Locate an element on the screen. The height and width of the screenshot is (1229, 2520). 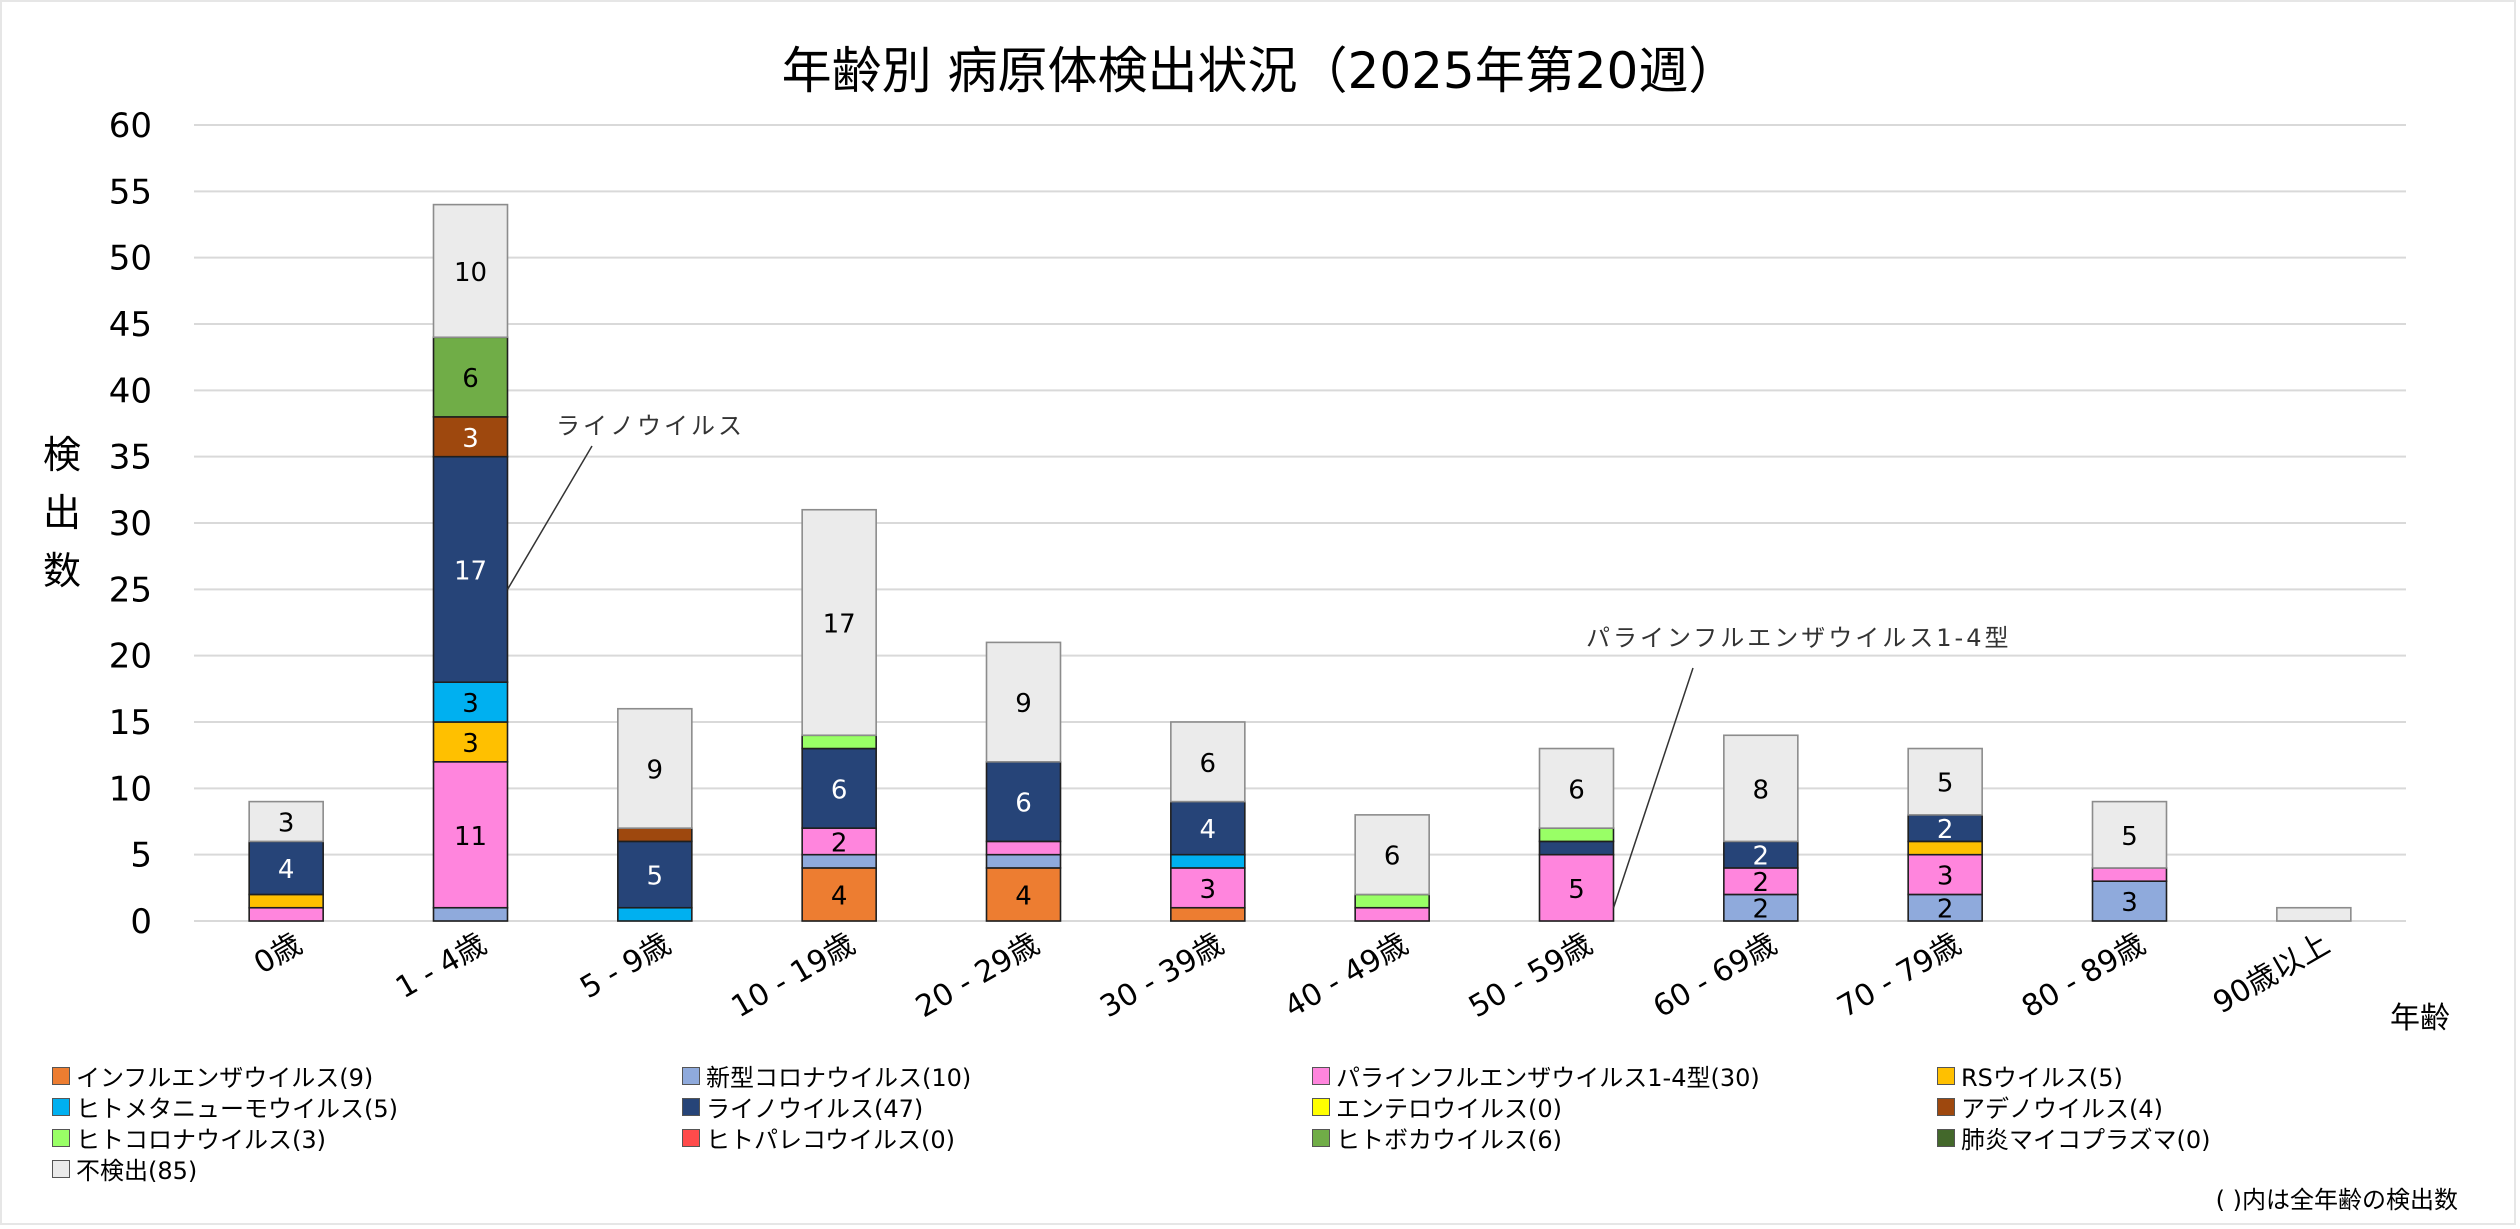
bar-stack: 43 is located at coordinates (286, 861).